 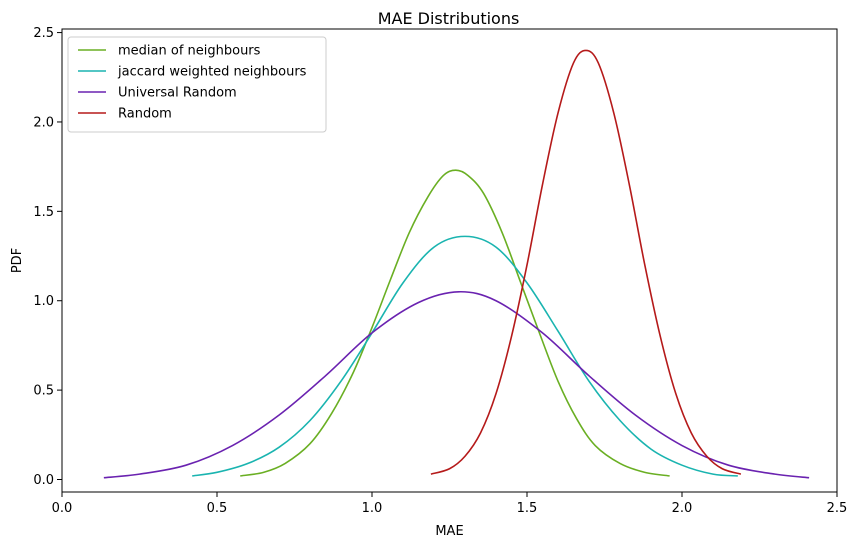 What do you see at coordinates (837, 508) in the screenshot?
I see `x-tick-label: 2.5` at bounding box center [837, 508].